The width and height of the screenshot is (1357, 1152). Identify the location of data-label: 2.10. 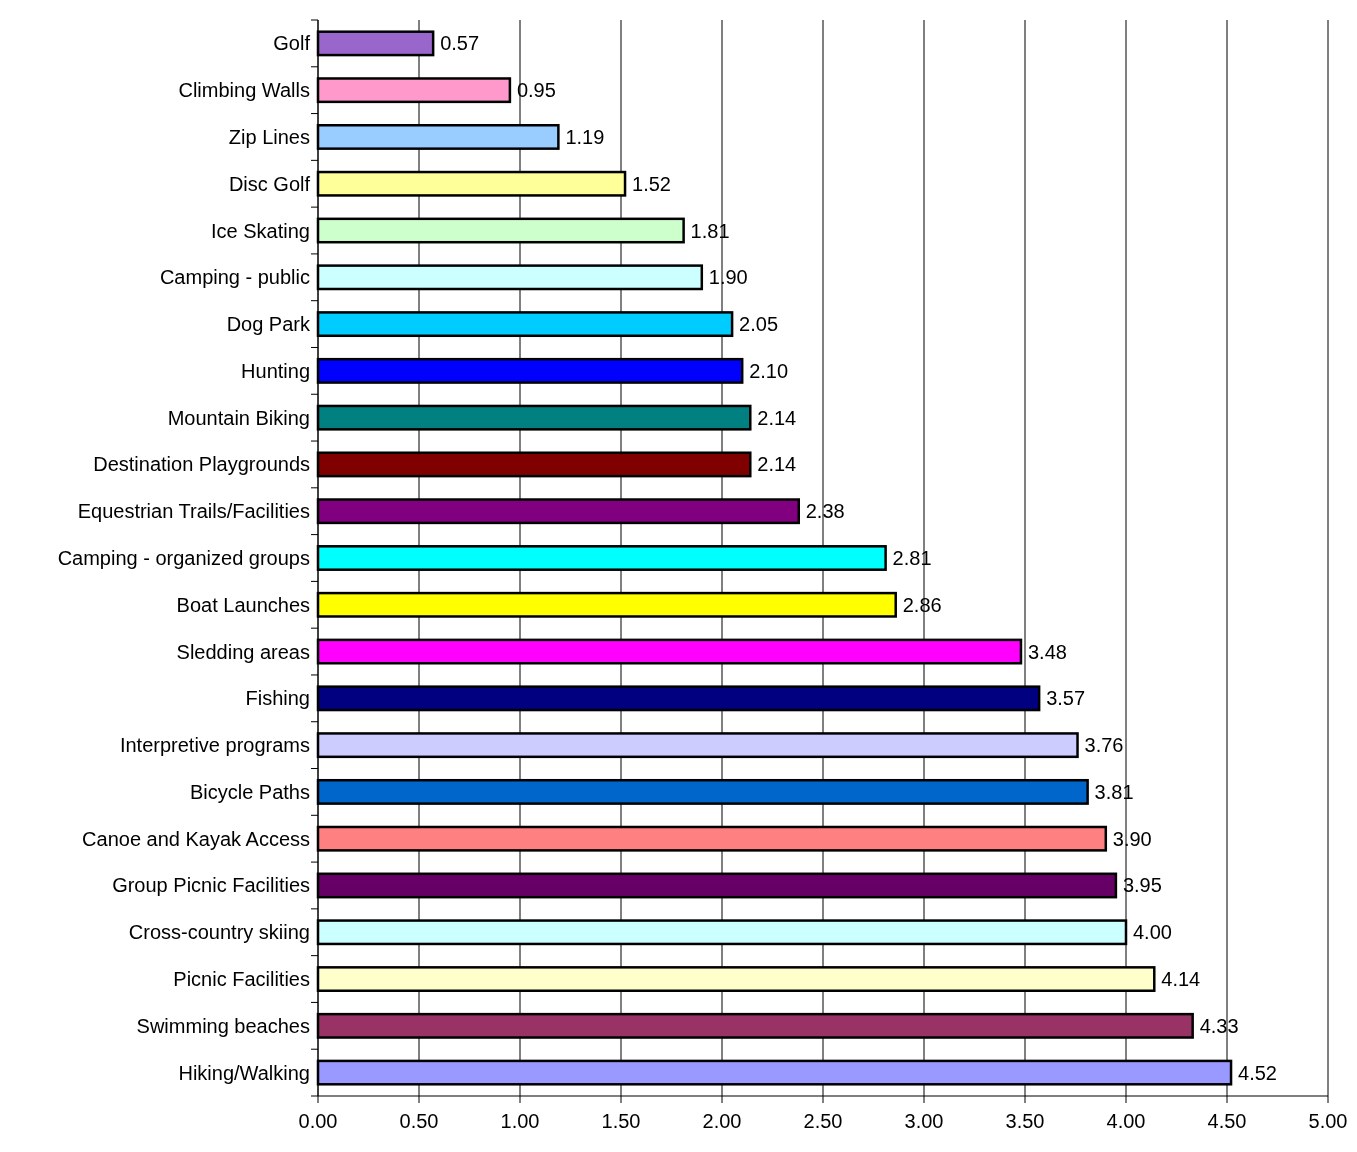
(769, 370).